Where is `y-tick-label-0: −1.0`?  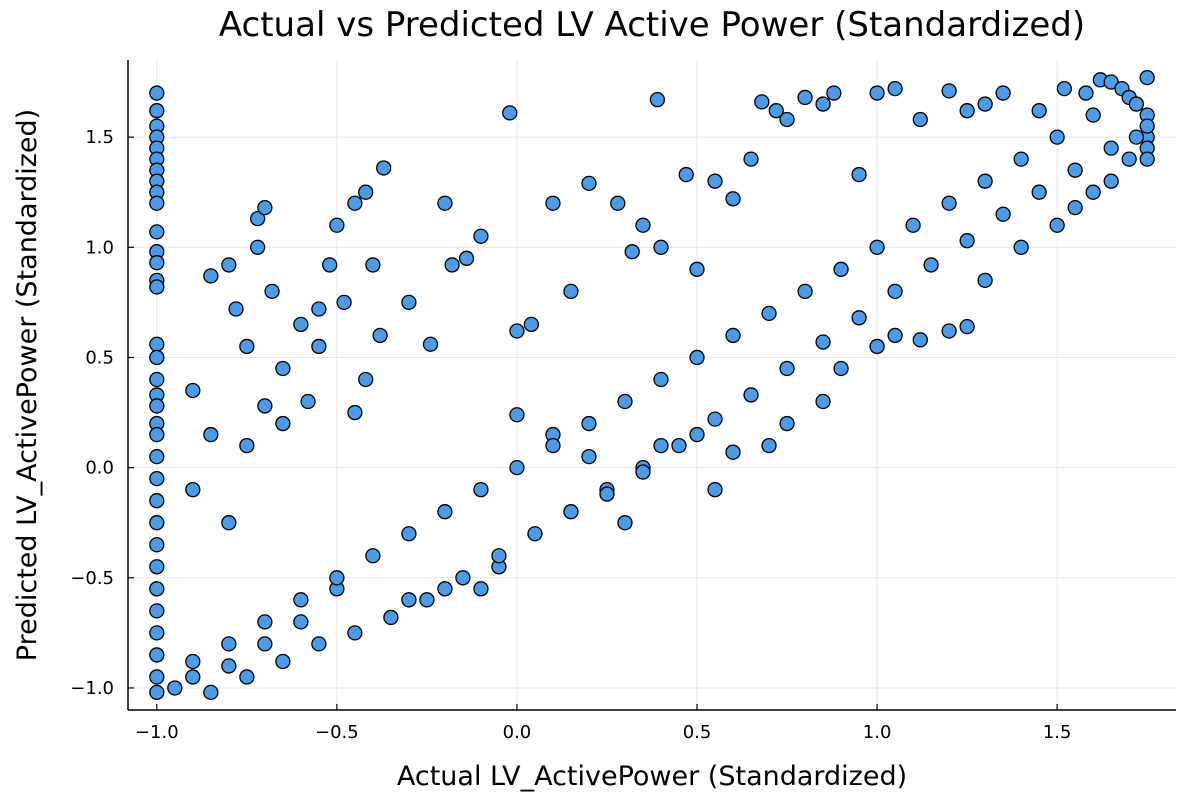 y-tick-label-0: −1.0 is located at coordinates (92, 688).